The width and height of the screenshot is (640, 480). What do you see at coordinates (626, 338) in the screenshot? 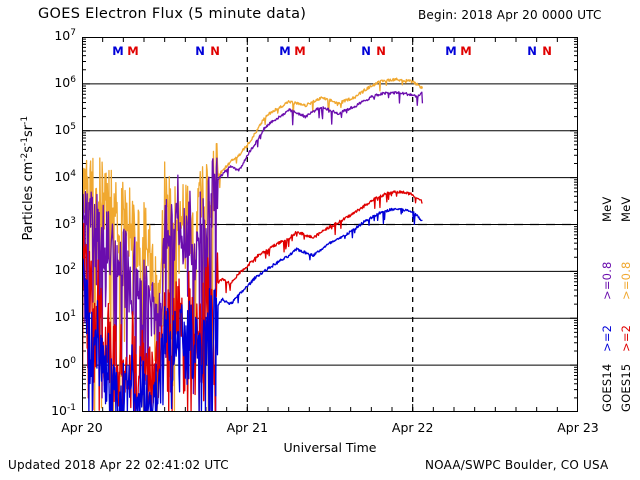
I see `legend-goes15-part-1: >=2` at bounding box center [626, 338].